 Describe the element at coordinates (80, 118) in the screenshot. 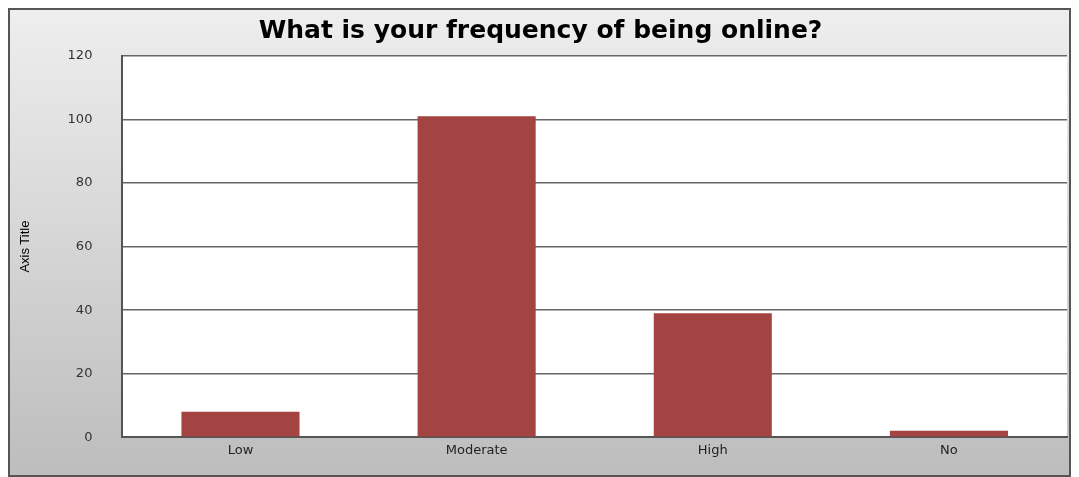

I see `y-tick-label: 100` at that location.